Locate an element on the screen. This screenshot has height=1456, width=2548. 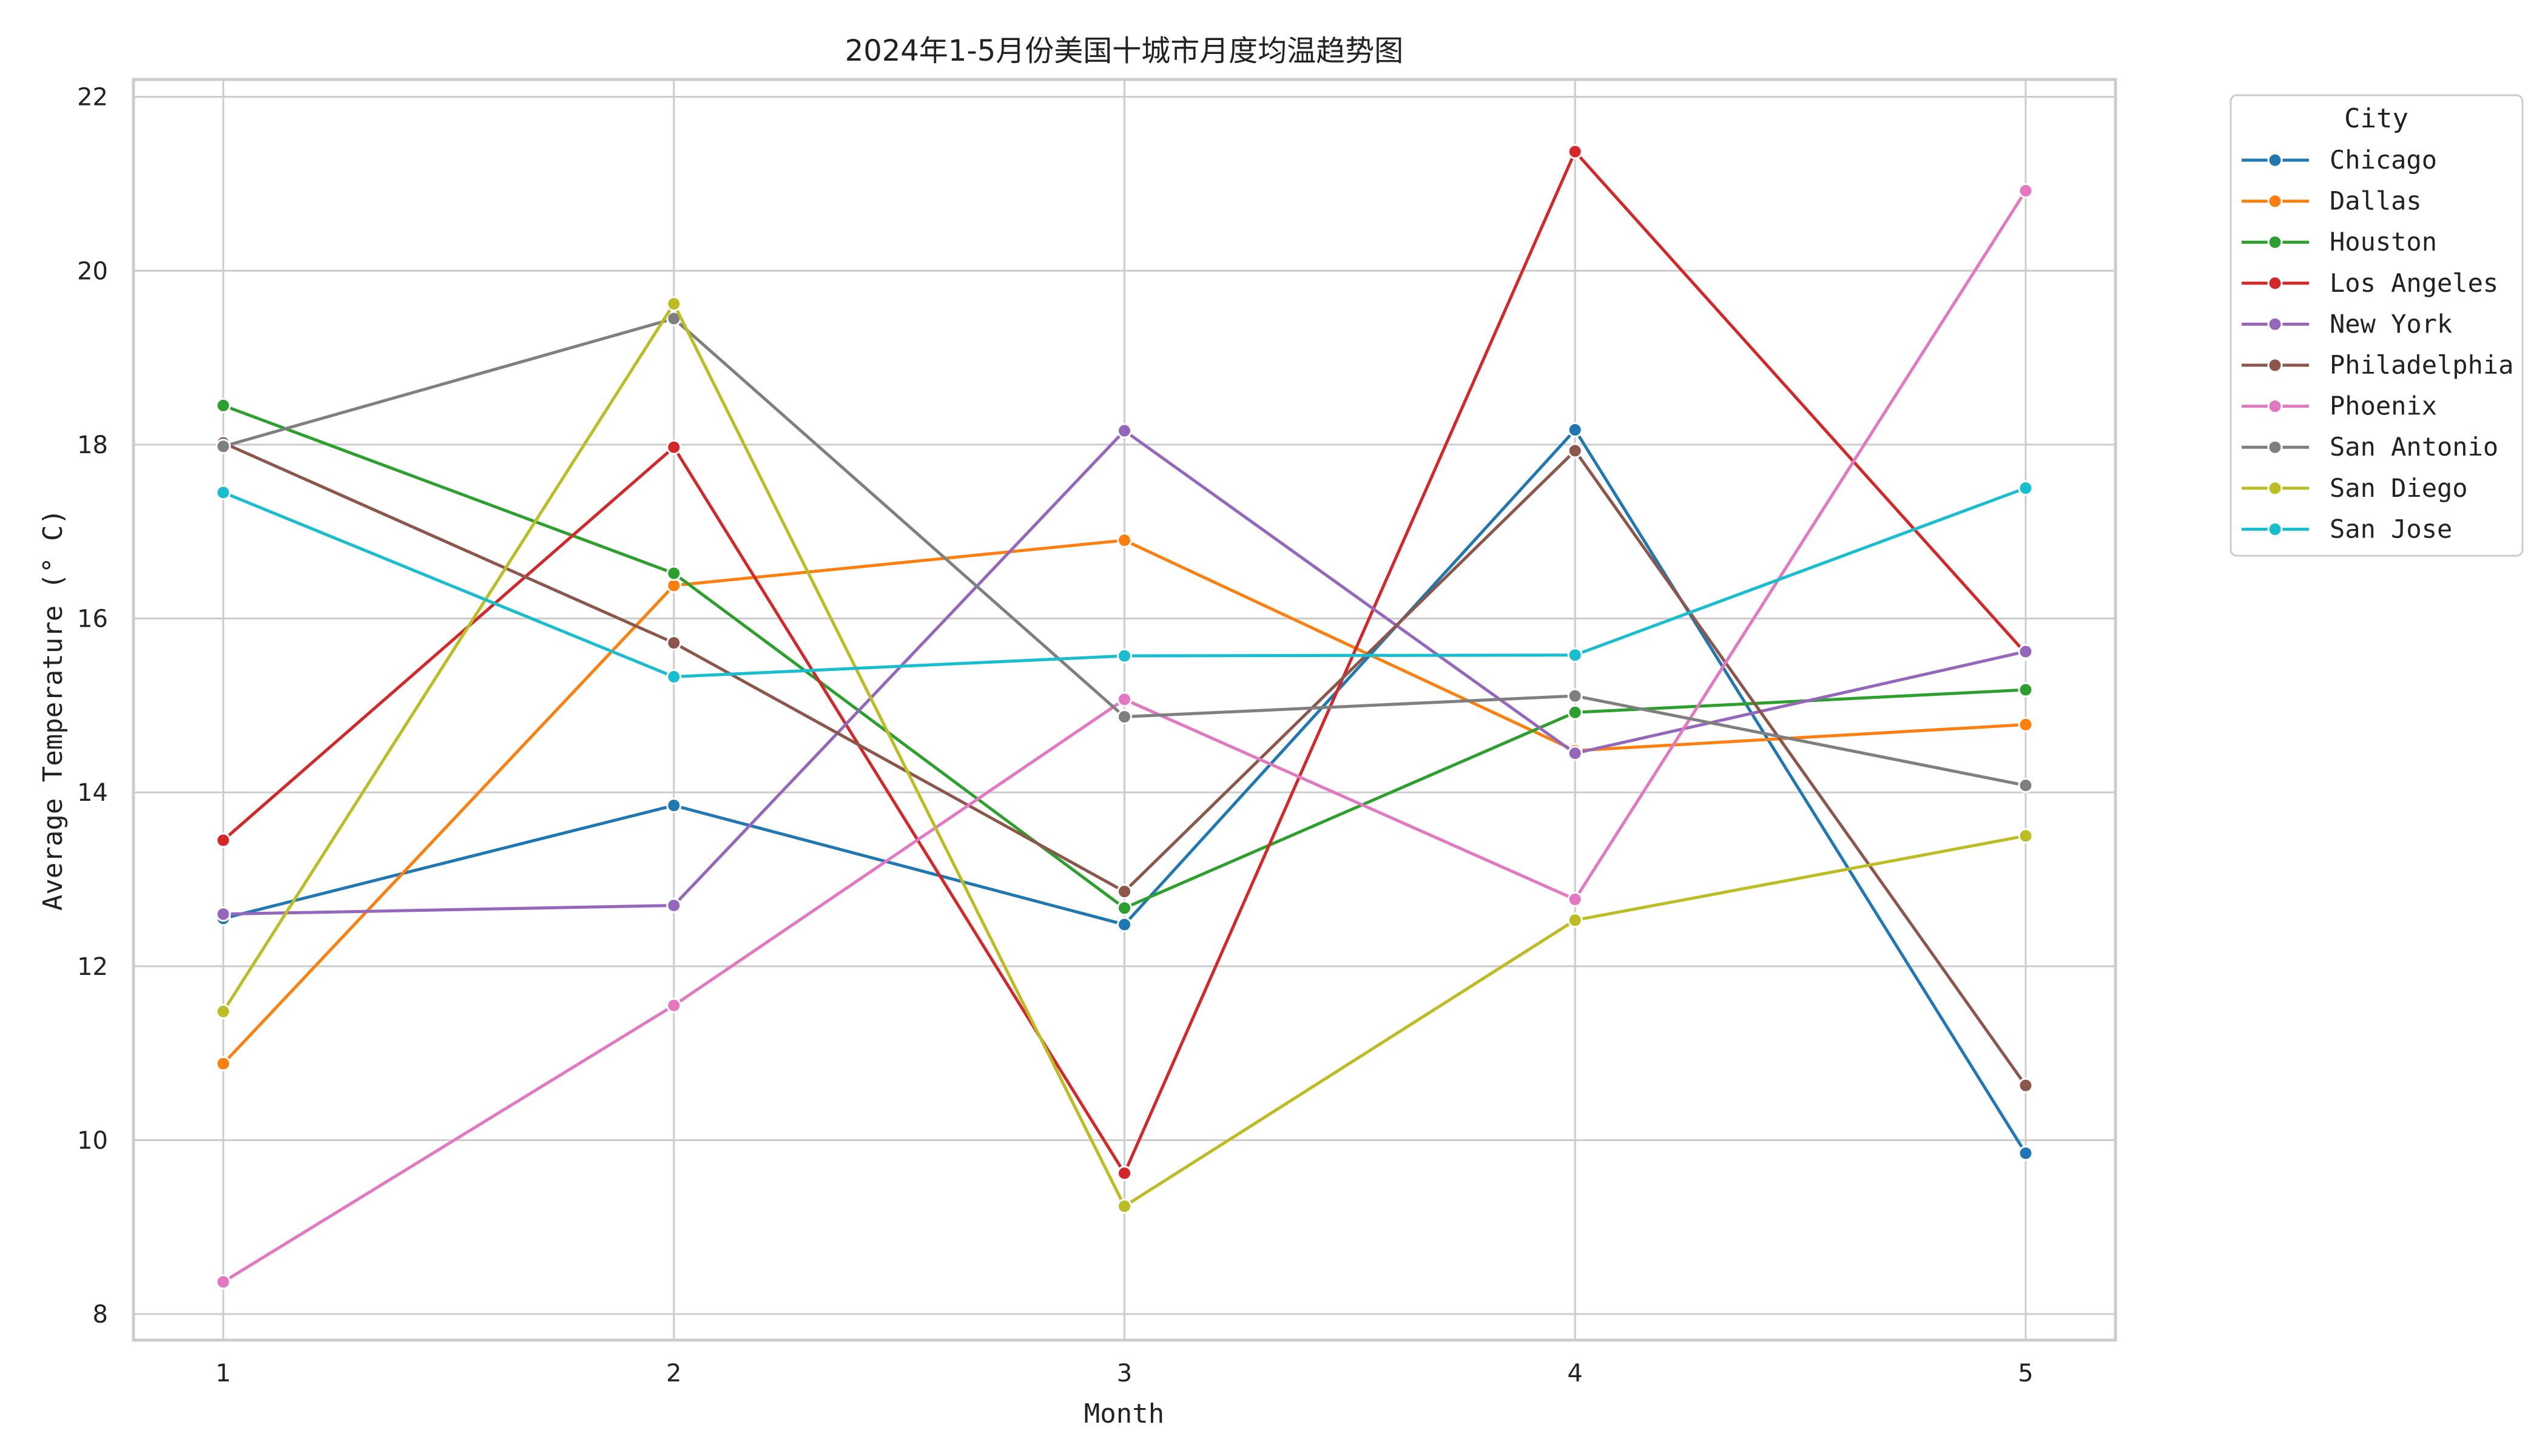
x-tick-label: 5 is located at coordinates (2025, 1373).